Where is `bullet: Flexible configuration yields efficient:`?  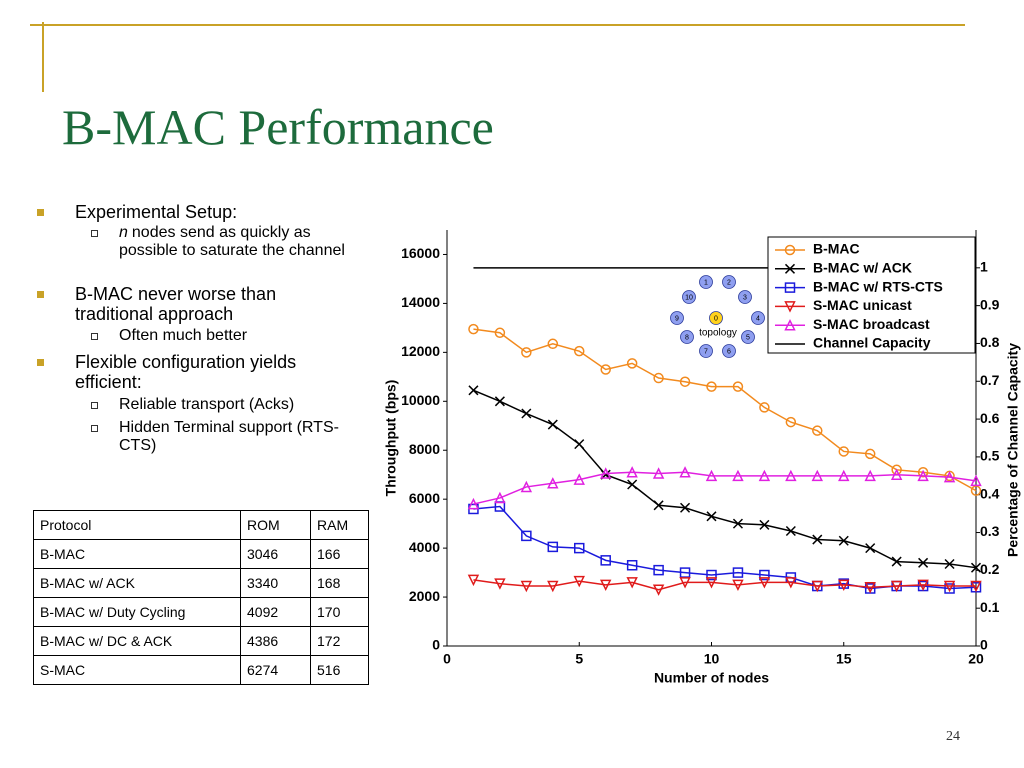
bullet: Flexible configuration yields efficient: is located at coordinates (193, 372).